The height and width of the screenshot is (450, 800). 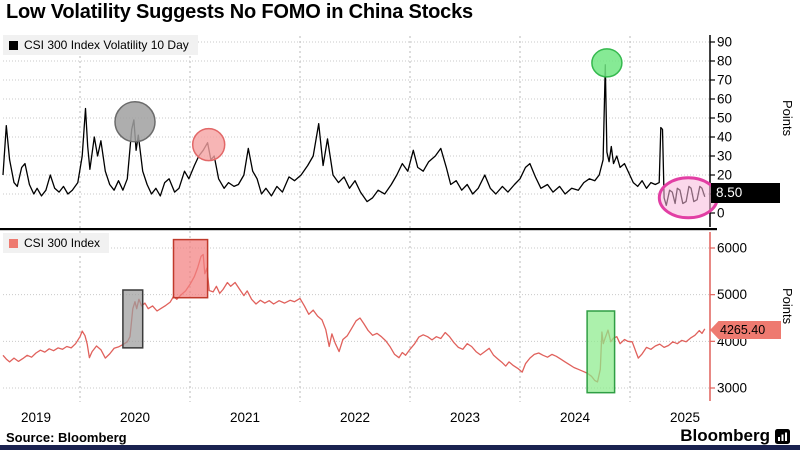 I want to click on red-rect-annotation, so click(x=190, y=268).